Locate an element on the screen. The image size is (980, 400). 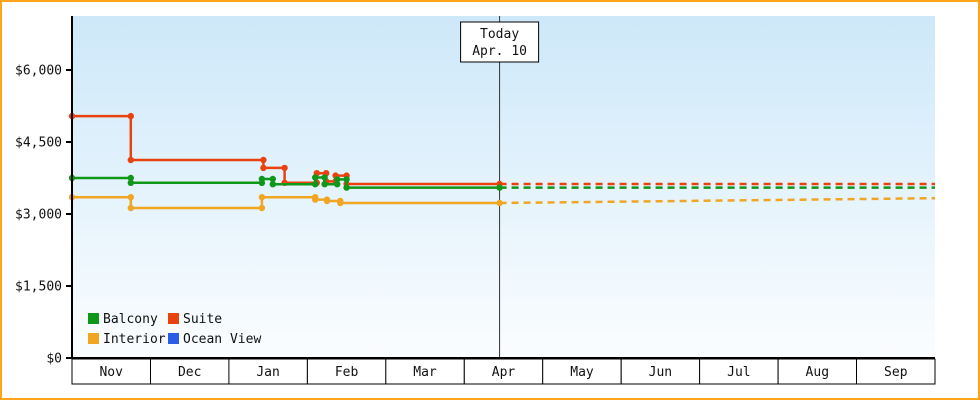
legend-swatch-balcony is located at coordinates (93, 318).